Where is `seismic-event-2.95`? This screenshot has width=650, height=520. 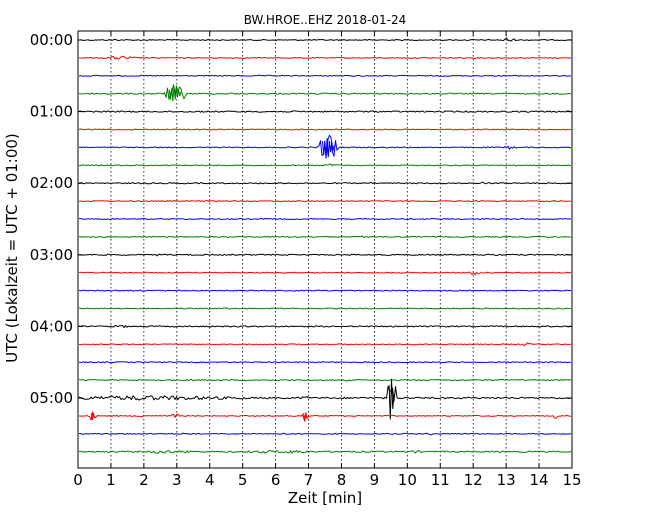
seismic-event-2.95 is located at coordinates (175, 94).